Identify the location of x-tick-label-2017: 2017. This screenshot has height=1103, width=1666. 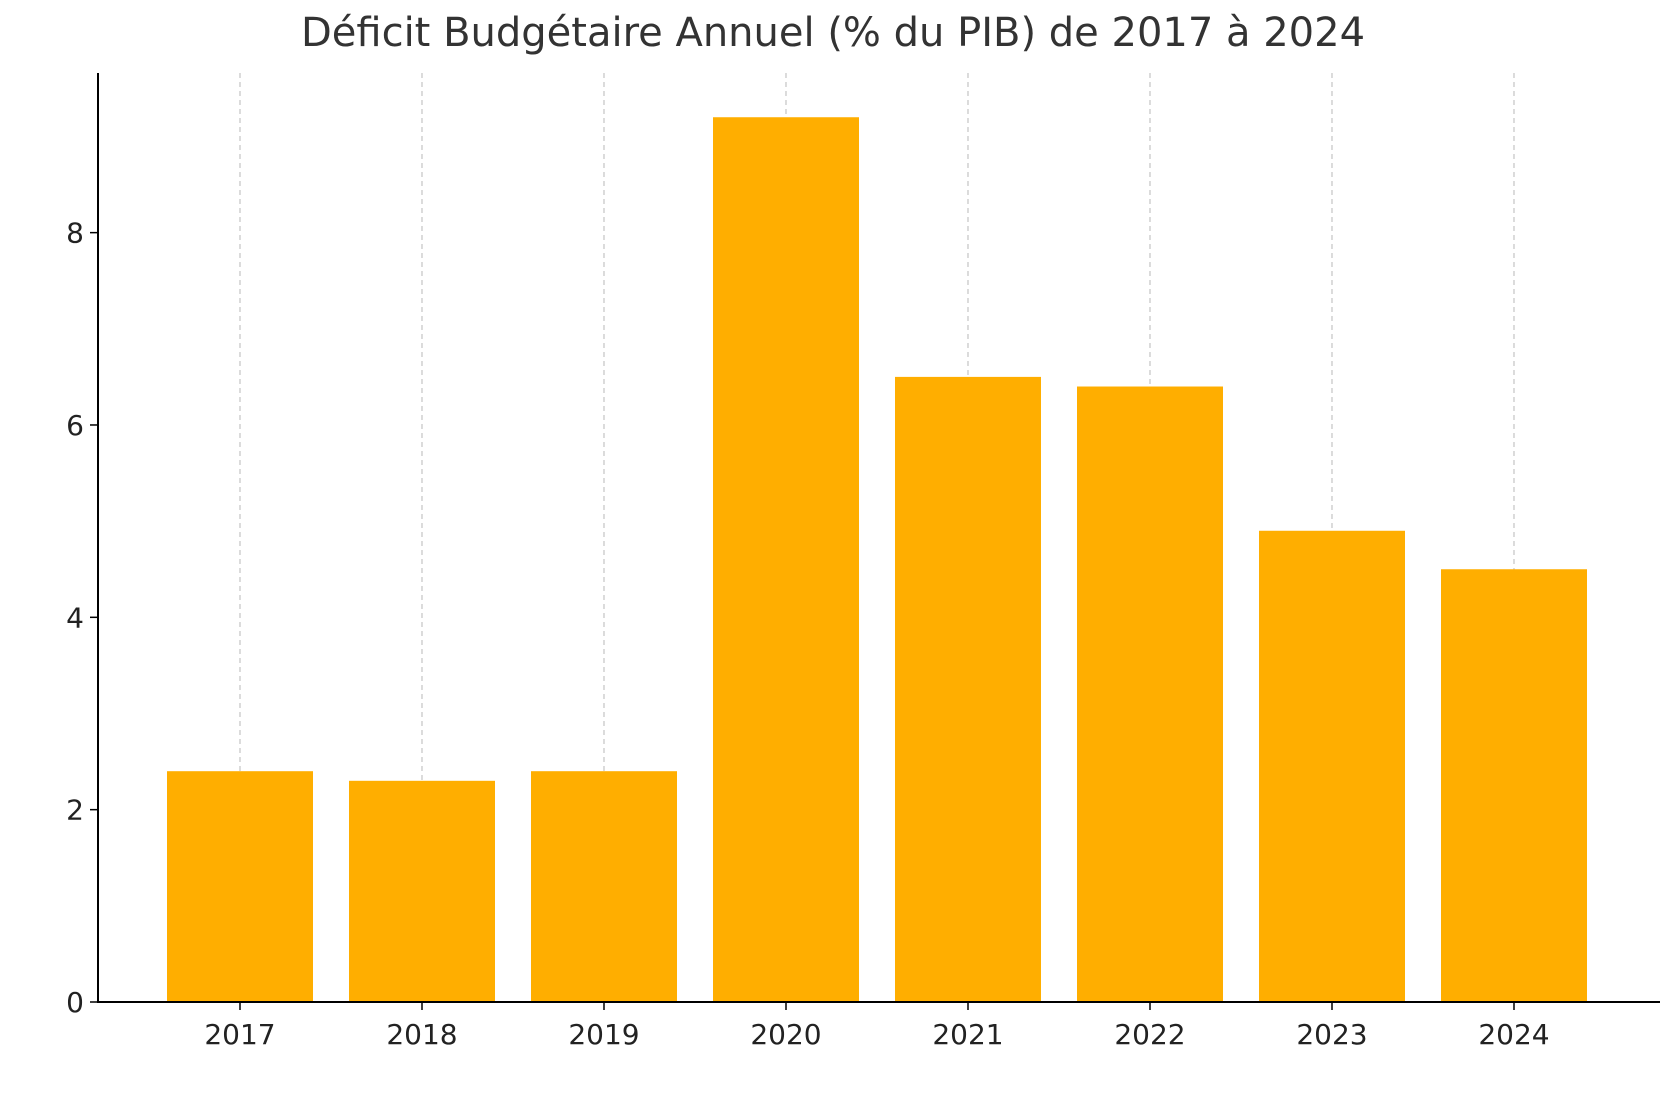
(239, 1034).